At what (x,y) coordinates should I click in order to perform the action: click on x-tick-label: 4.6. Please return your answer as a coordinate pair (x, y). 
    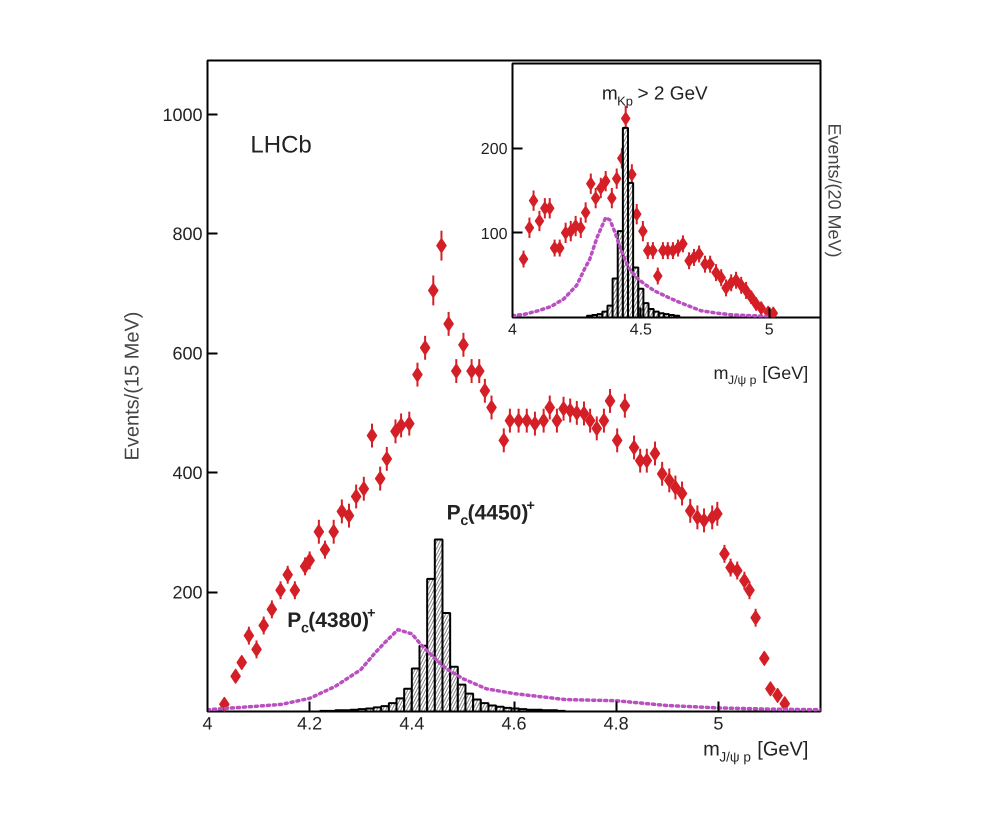
    Looking at the image, I should click on (514, 724).